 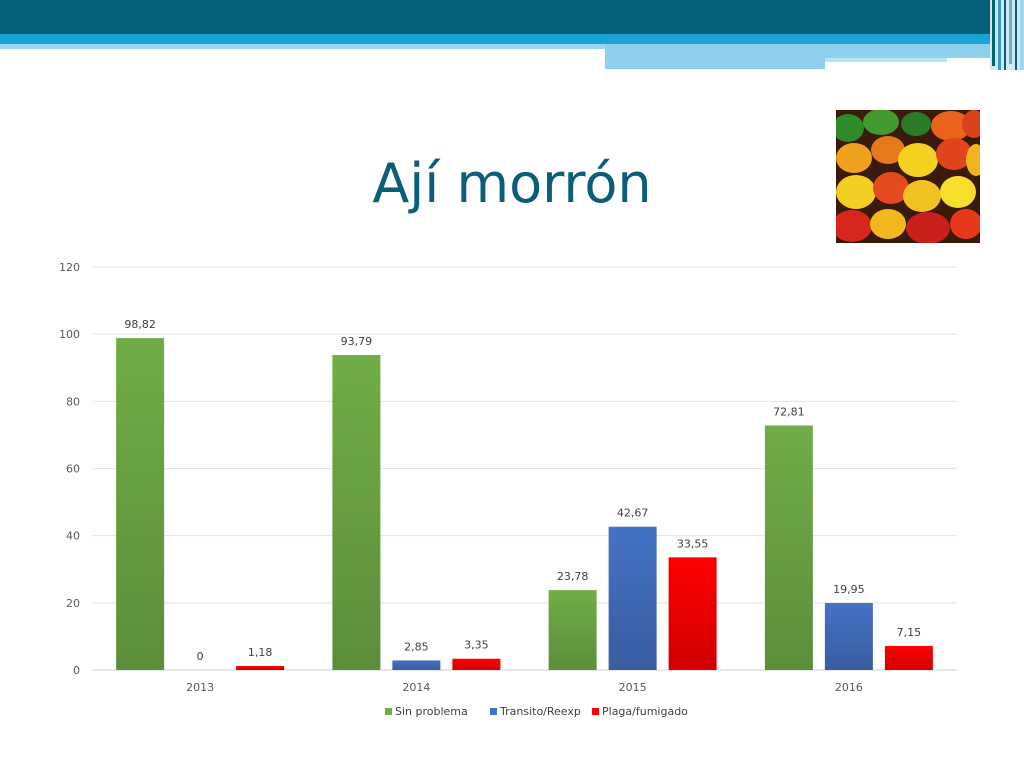 I want to click on legend-entry: Sin problema, so click(x=431, y=711).